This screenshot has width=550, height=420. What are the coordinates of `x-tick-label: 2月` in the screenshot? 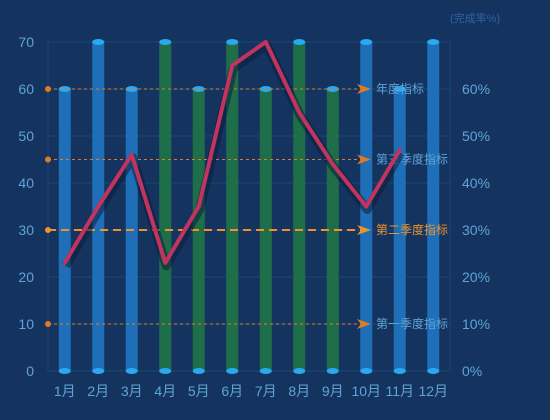 It's located at (98, 391).